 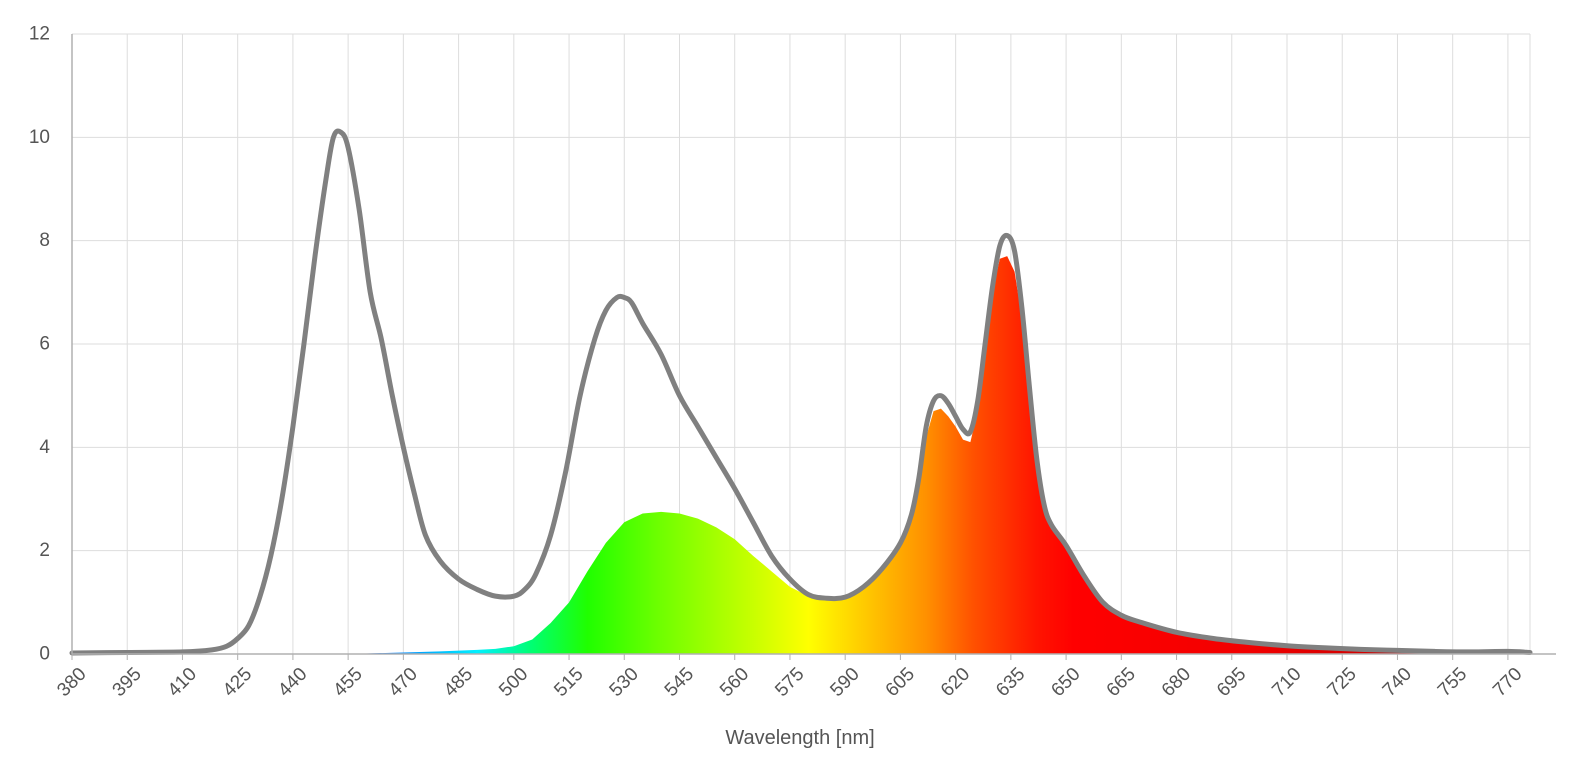 What do you see at coordinates (44, 447) in the screenshot?
I see `y-tick-label: 4` at bounding box center [44, 447].